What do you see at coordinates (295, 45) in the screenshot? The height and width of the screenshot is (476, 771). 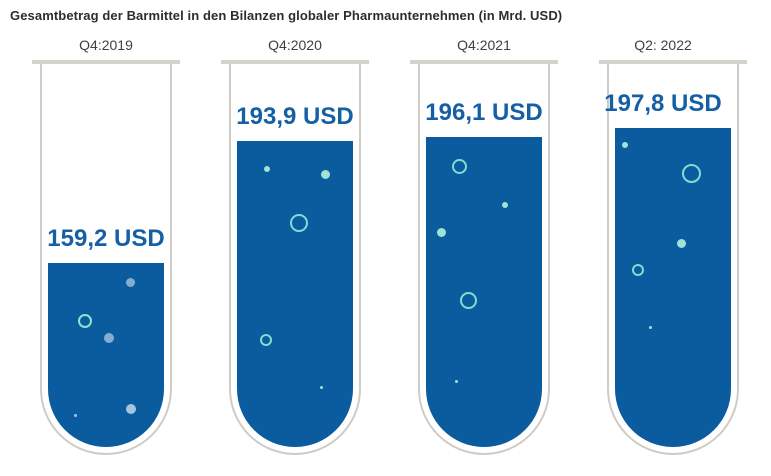 I see `category-label-q4-2020: Q4:2020` at bounding box center [295, 45].